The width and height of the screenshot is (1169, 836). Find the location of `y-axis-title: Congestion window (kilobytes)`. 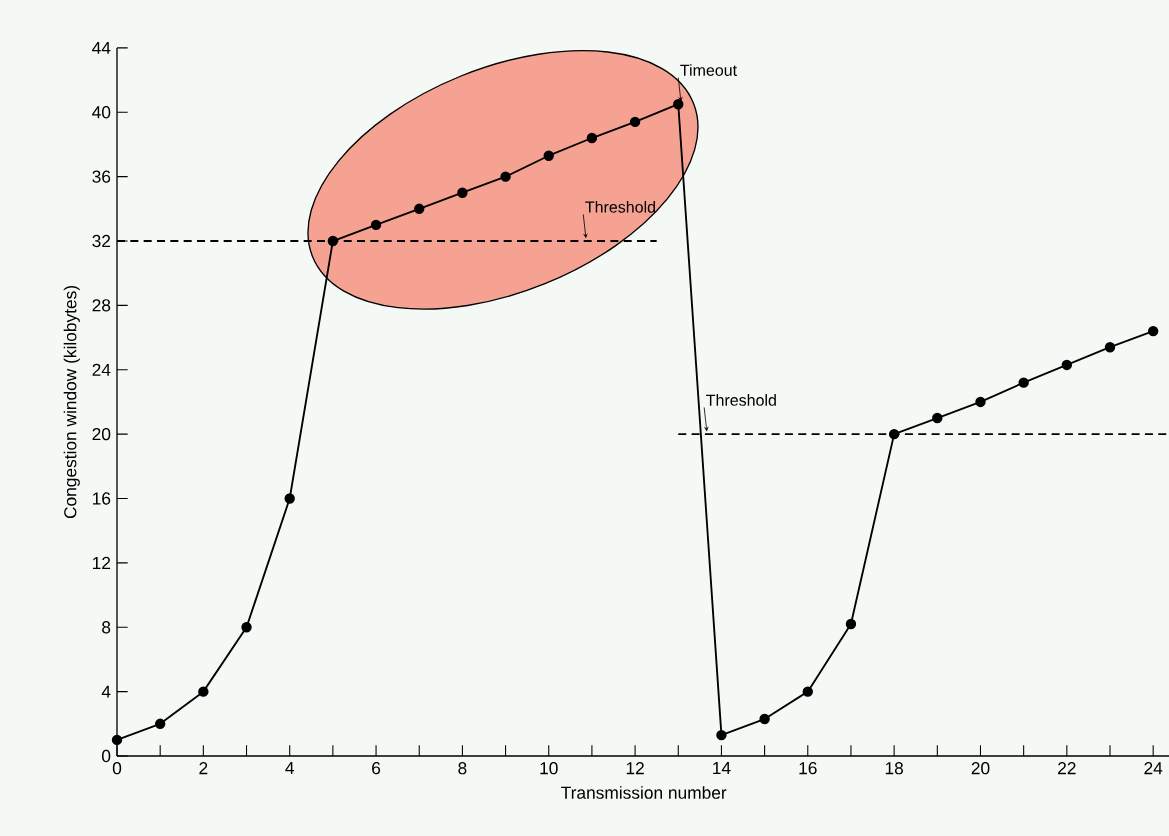

y-axis-title: Congestion window (kilobytes) is located at coordinates (71, 402).